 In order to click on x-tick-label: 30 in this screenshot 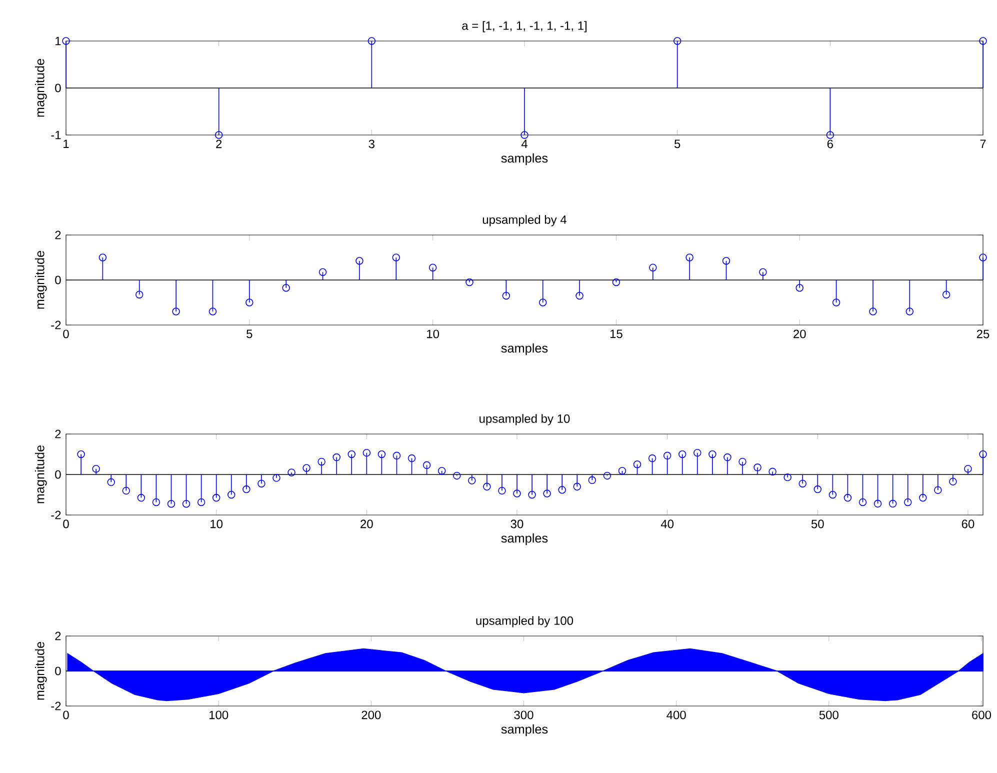, I will do `click(517, 524)`.